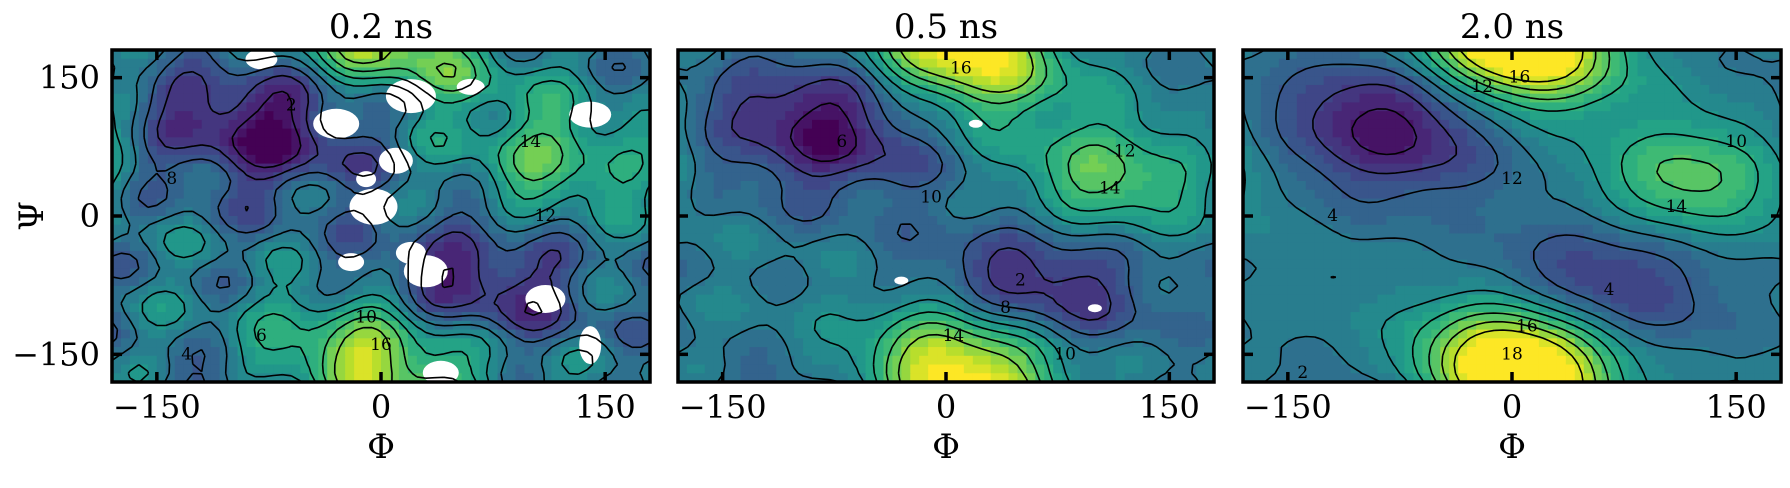 The width and height of the screenshot is (1790, 488). I want to click on contour-label: 18, so click(1512, 354).